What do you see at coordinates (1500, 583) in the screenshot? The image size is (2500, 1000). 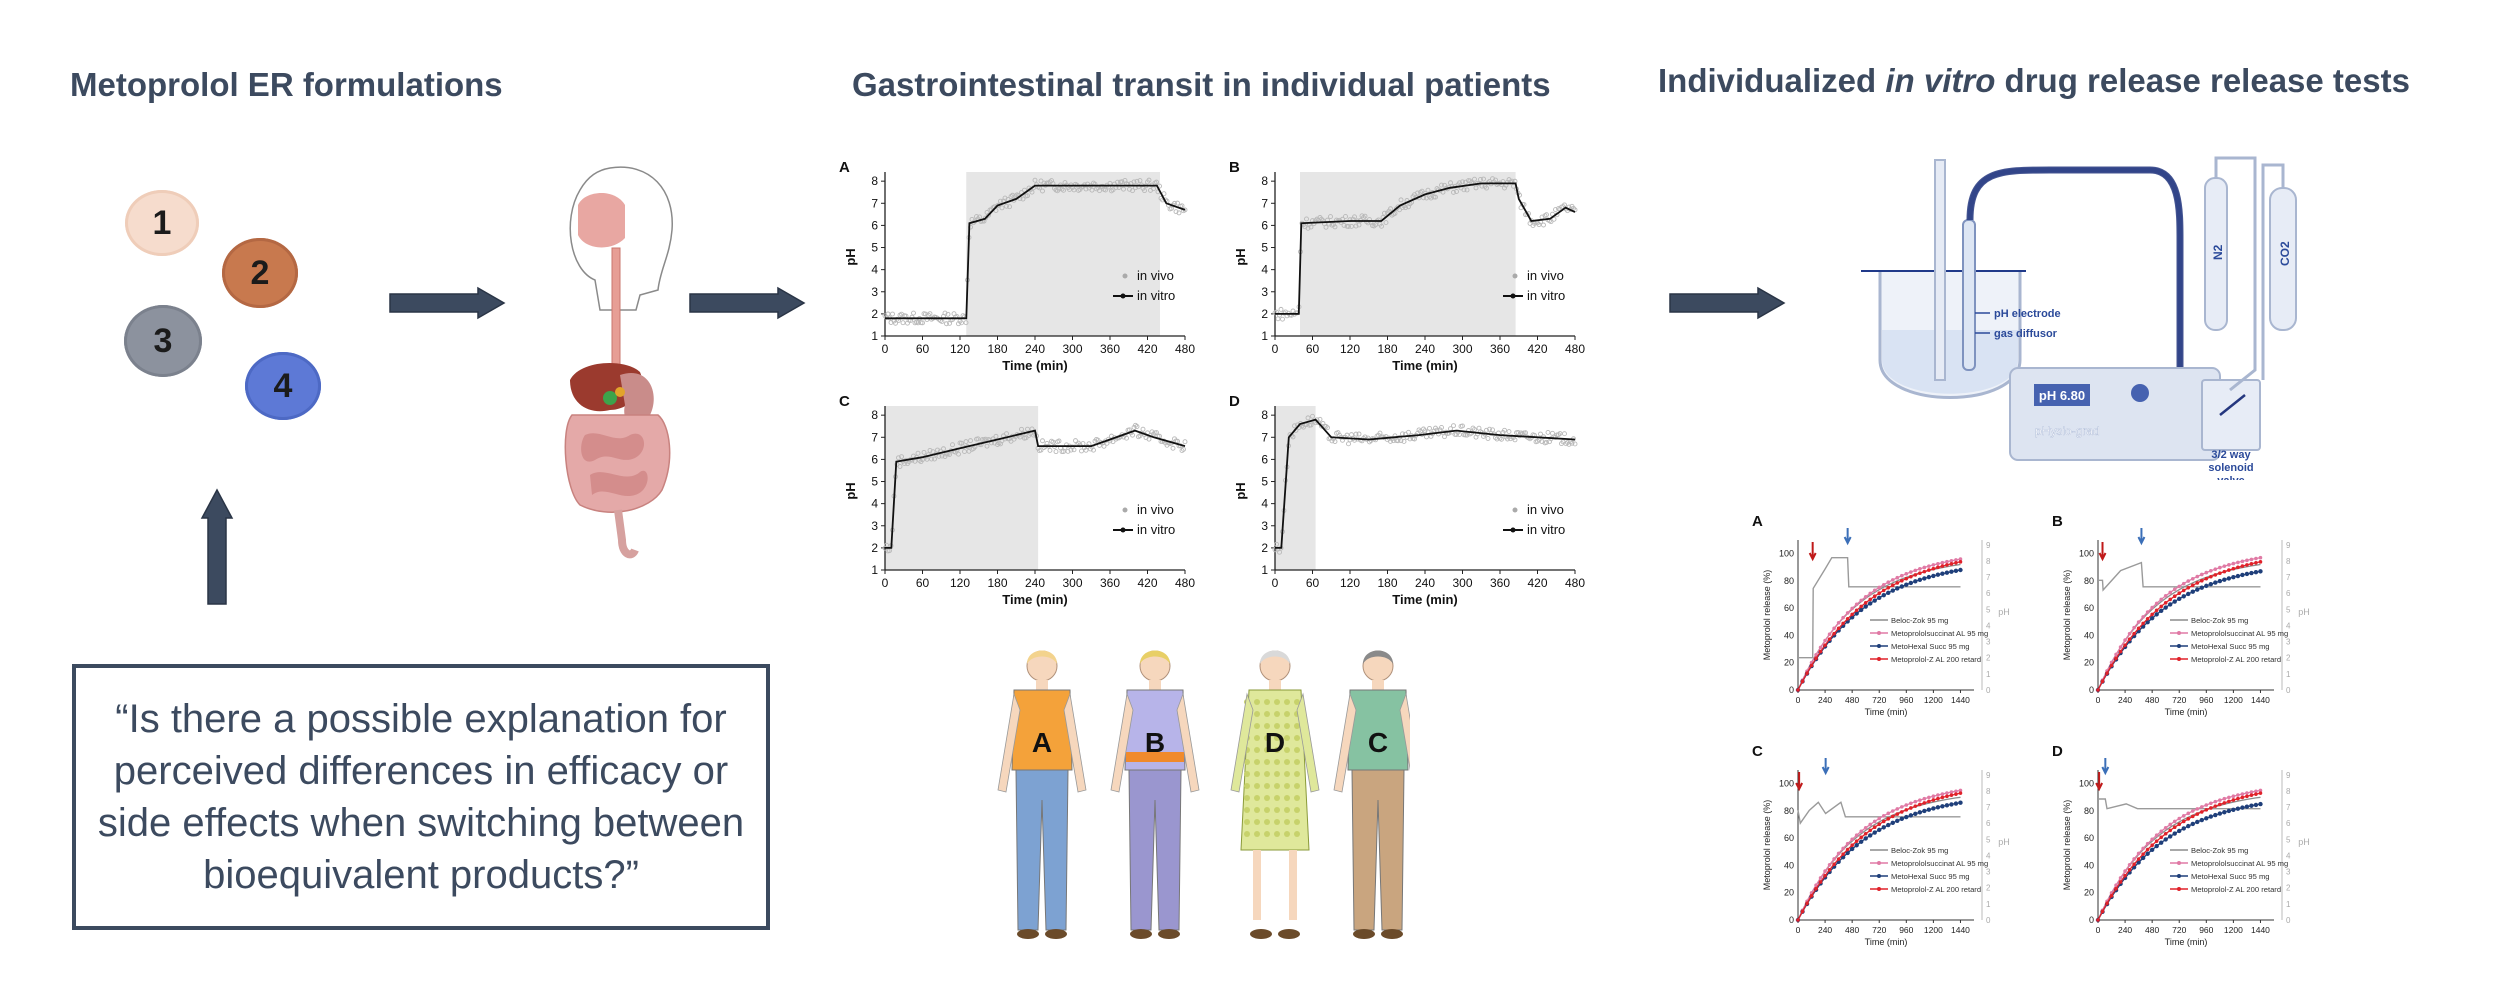 I see `x-tick-label: 360` at bounding box center [1500, 583].